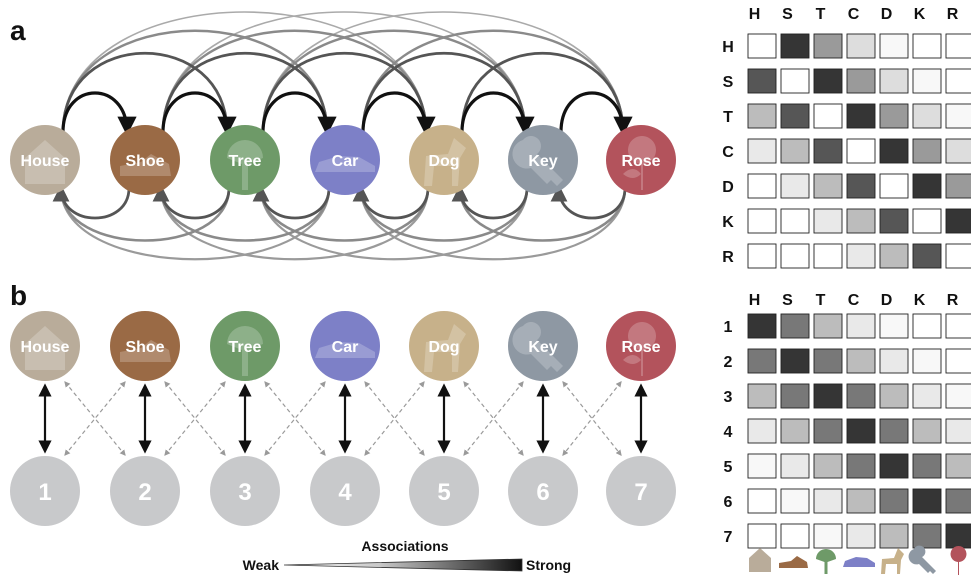 This screenshot has width=971, height=577. What do you see at coordinates (145, 160) in the screenshot?
I see `panel-a-circle-shoe` at bounding box center [145, 160].